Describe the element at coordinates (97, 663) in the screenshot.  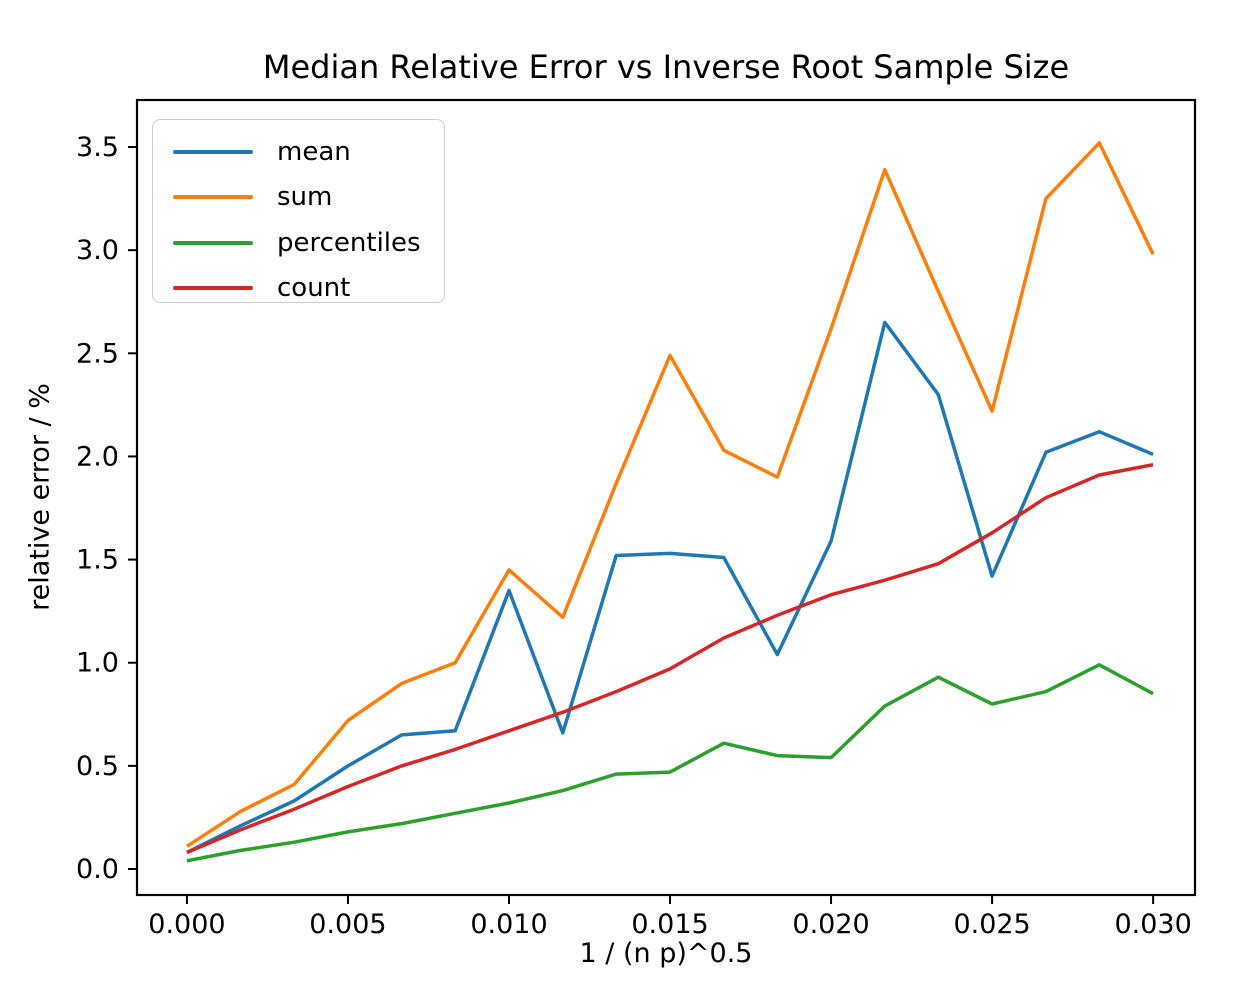
I see `y-tick-label: 1.0` at that location.